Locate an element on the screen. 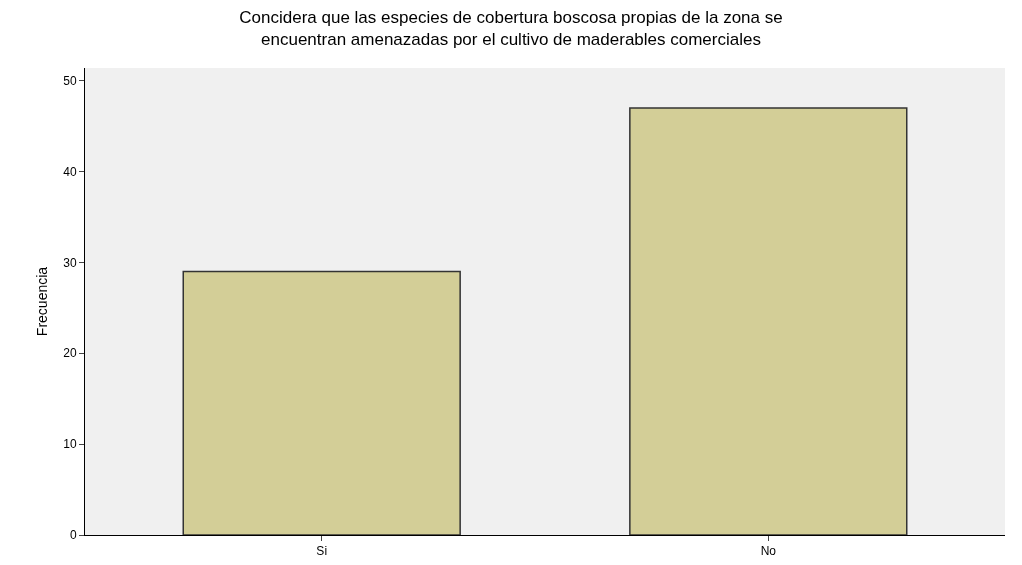  y-tick-label: 0 is located at coordinates (73, 535).